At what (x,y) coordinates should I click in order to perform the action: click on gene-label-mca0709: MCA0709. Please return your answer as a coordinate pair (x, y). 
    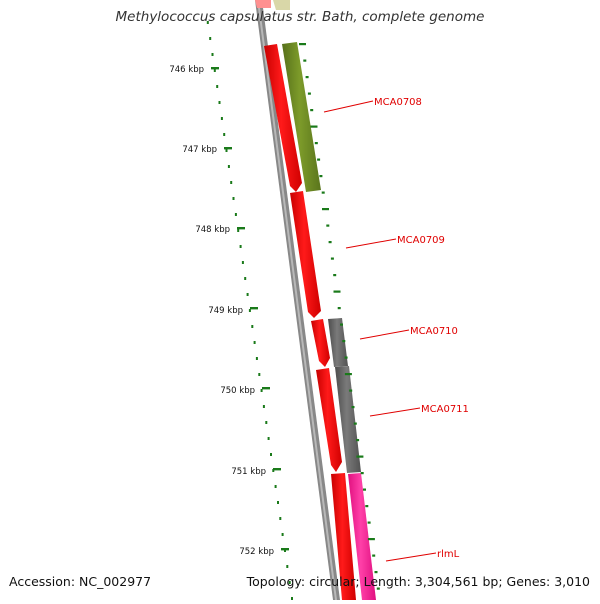
    Looking at the image, I should click on (421, 240).